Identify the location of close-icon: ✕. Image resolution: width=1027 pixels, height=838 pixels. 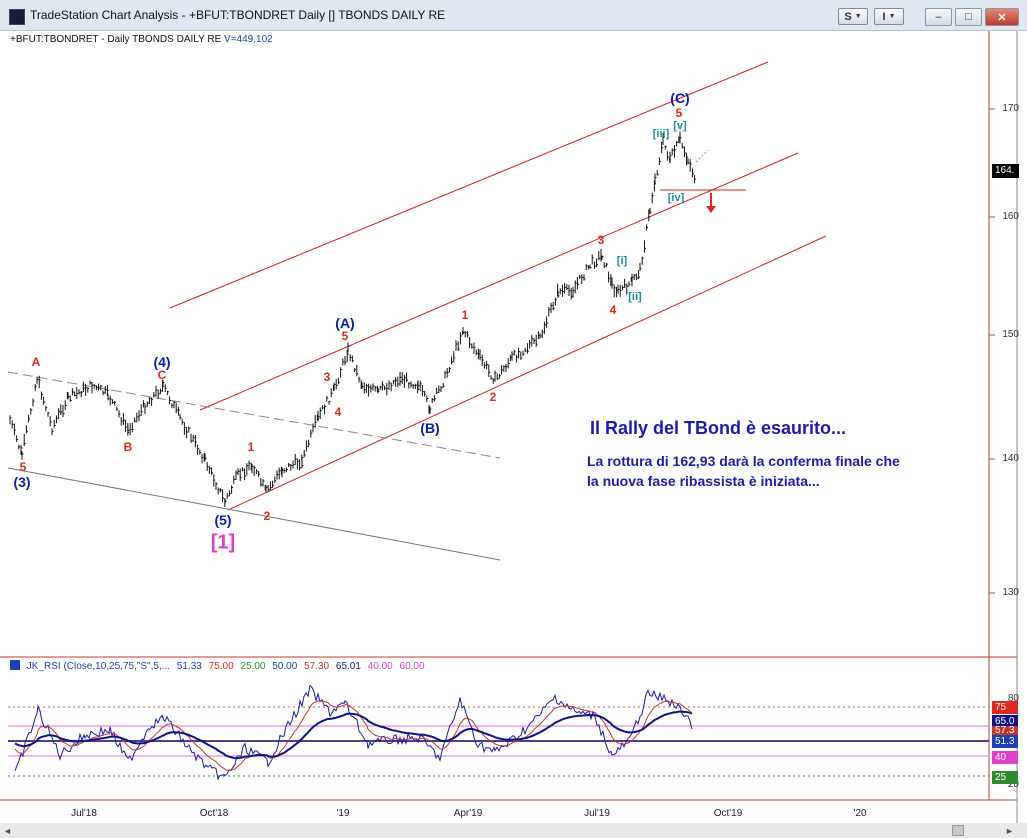
(1002, 17).